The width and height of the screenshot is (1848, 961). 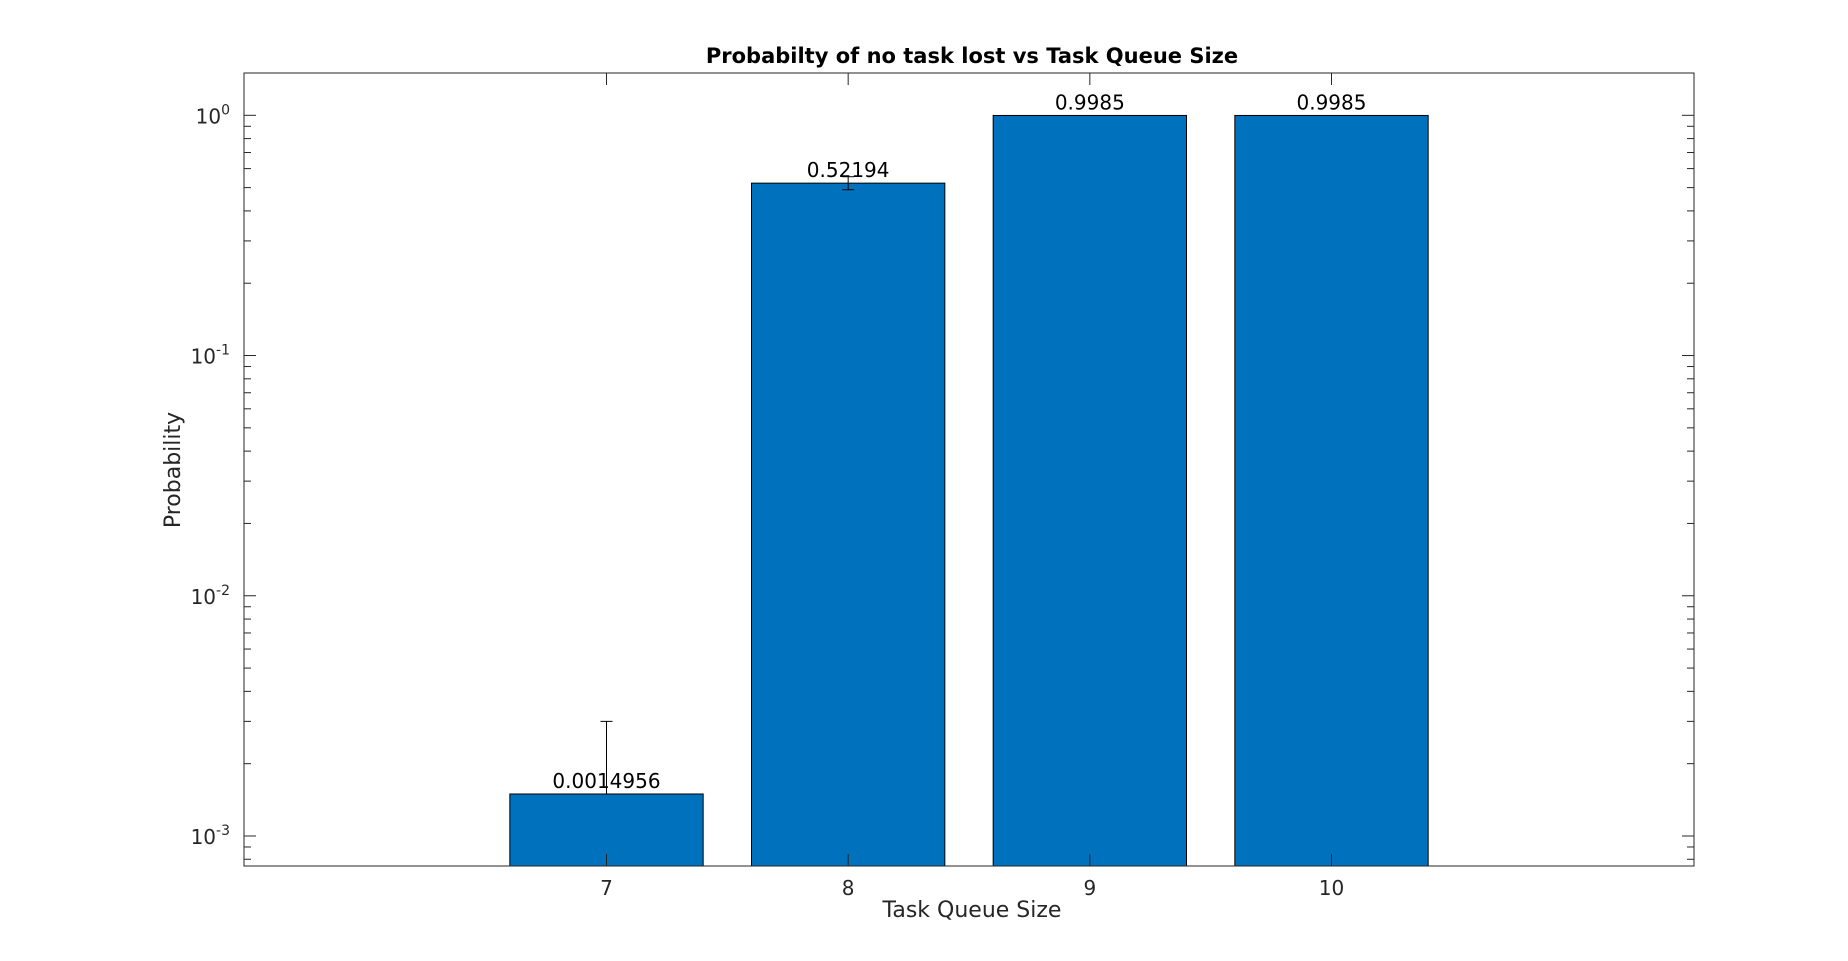 What do you see at coordinates (210, 356) in the screenshot?
I see `y-tick-label--1: 10⁻¹` at bounding box center [210, 356].